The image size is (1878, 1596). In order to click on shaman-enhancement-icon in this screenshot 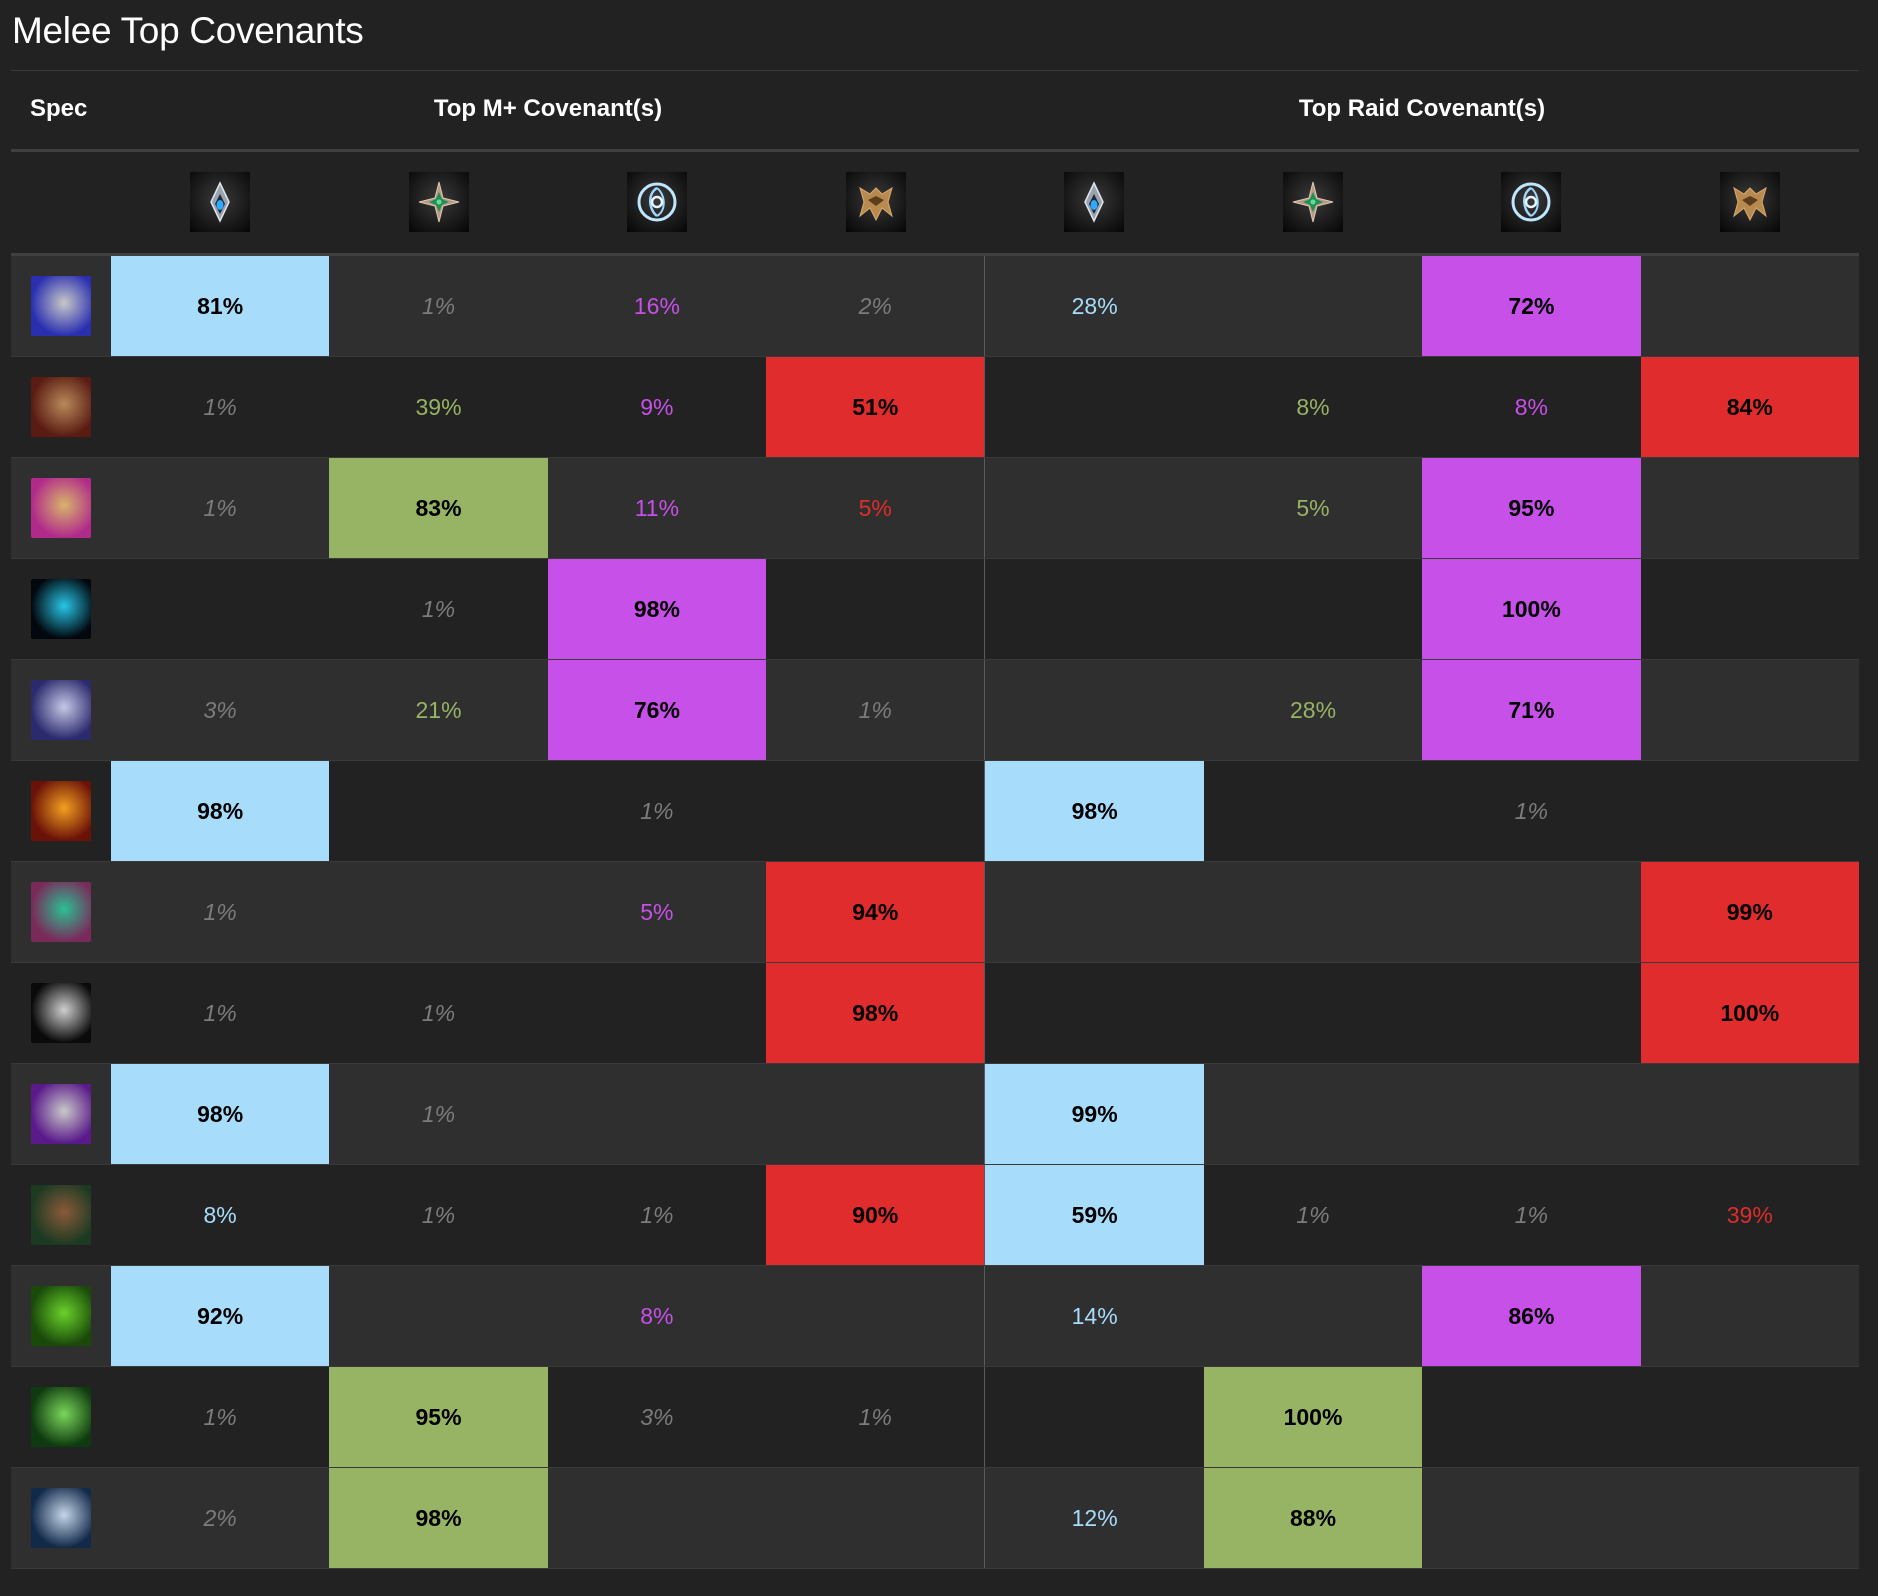, I will do `click(60, 609)`.